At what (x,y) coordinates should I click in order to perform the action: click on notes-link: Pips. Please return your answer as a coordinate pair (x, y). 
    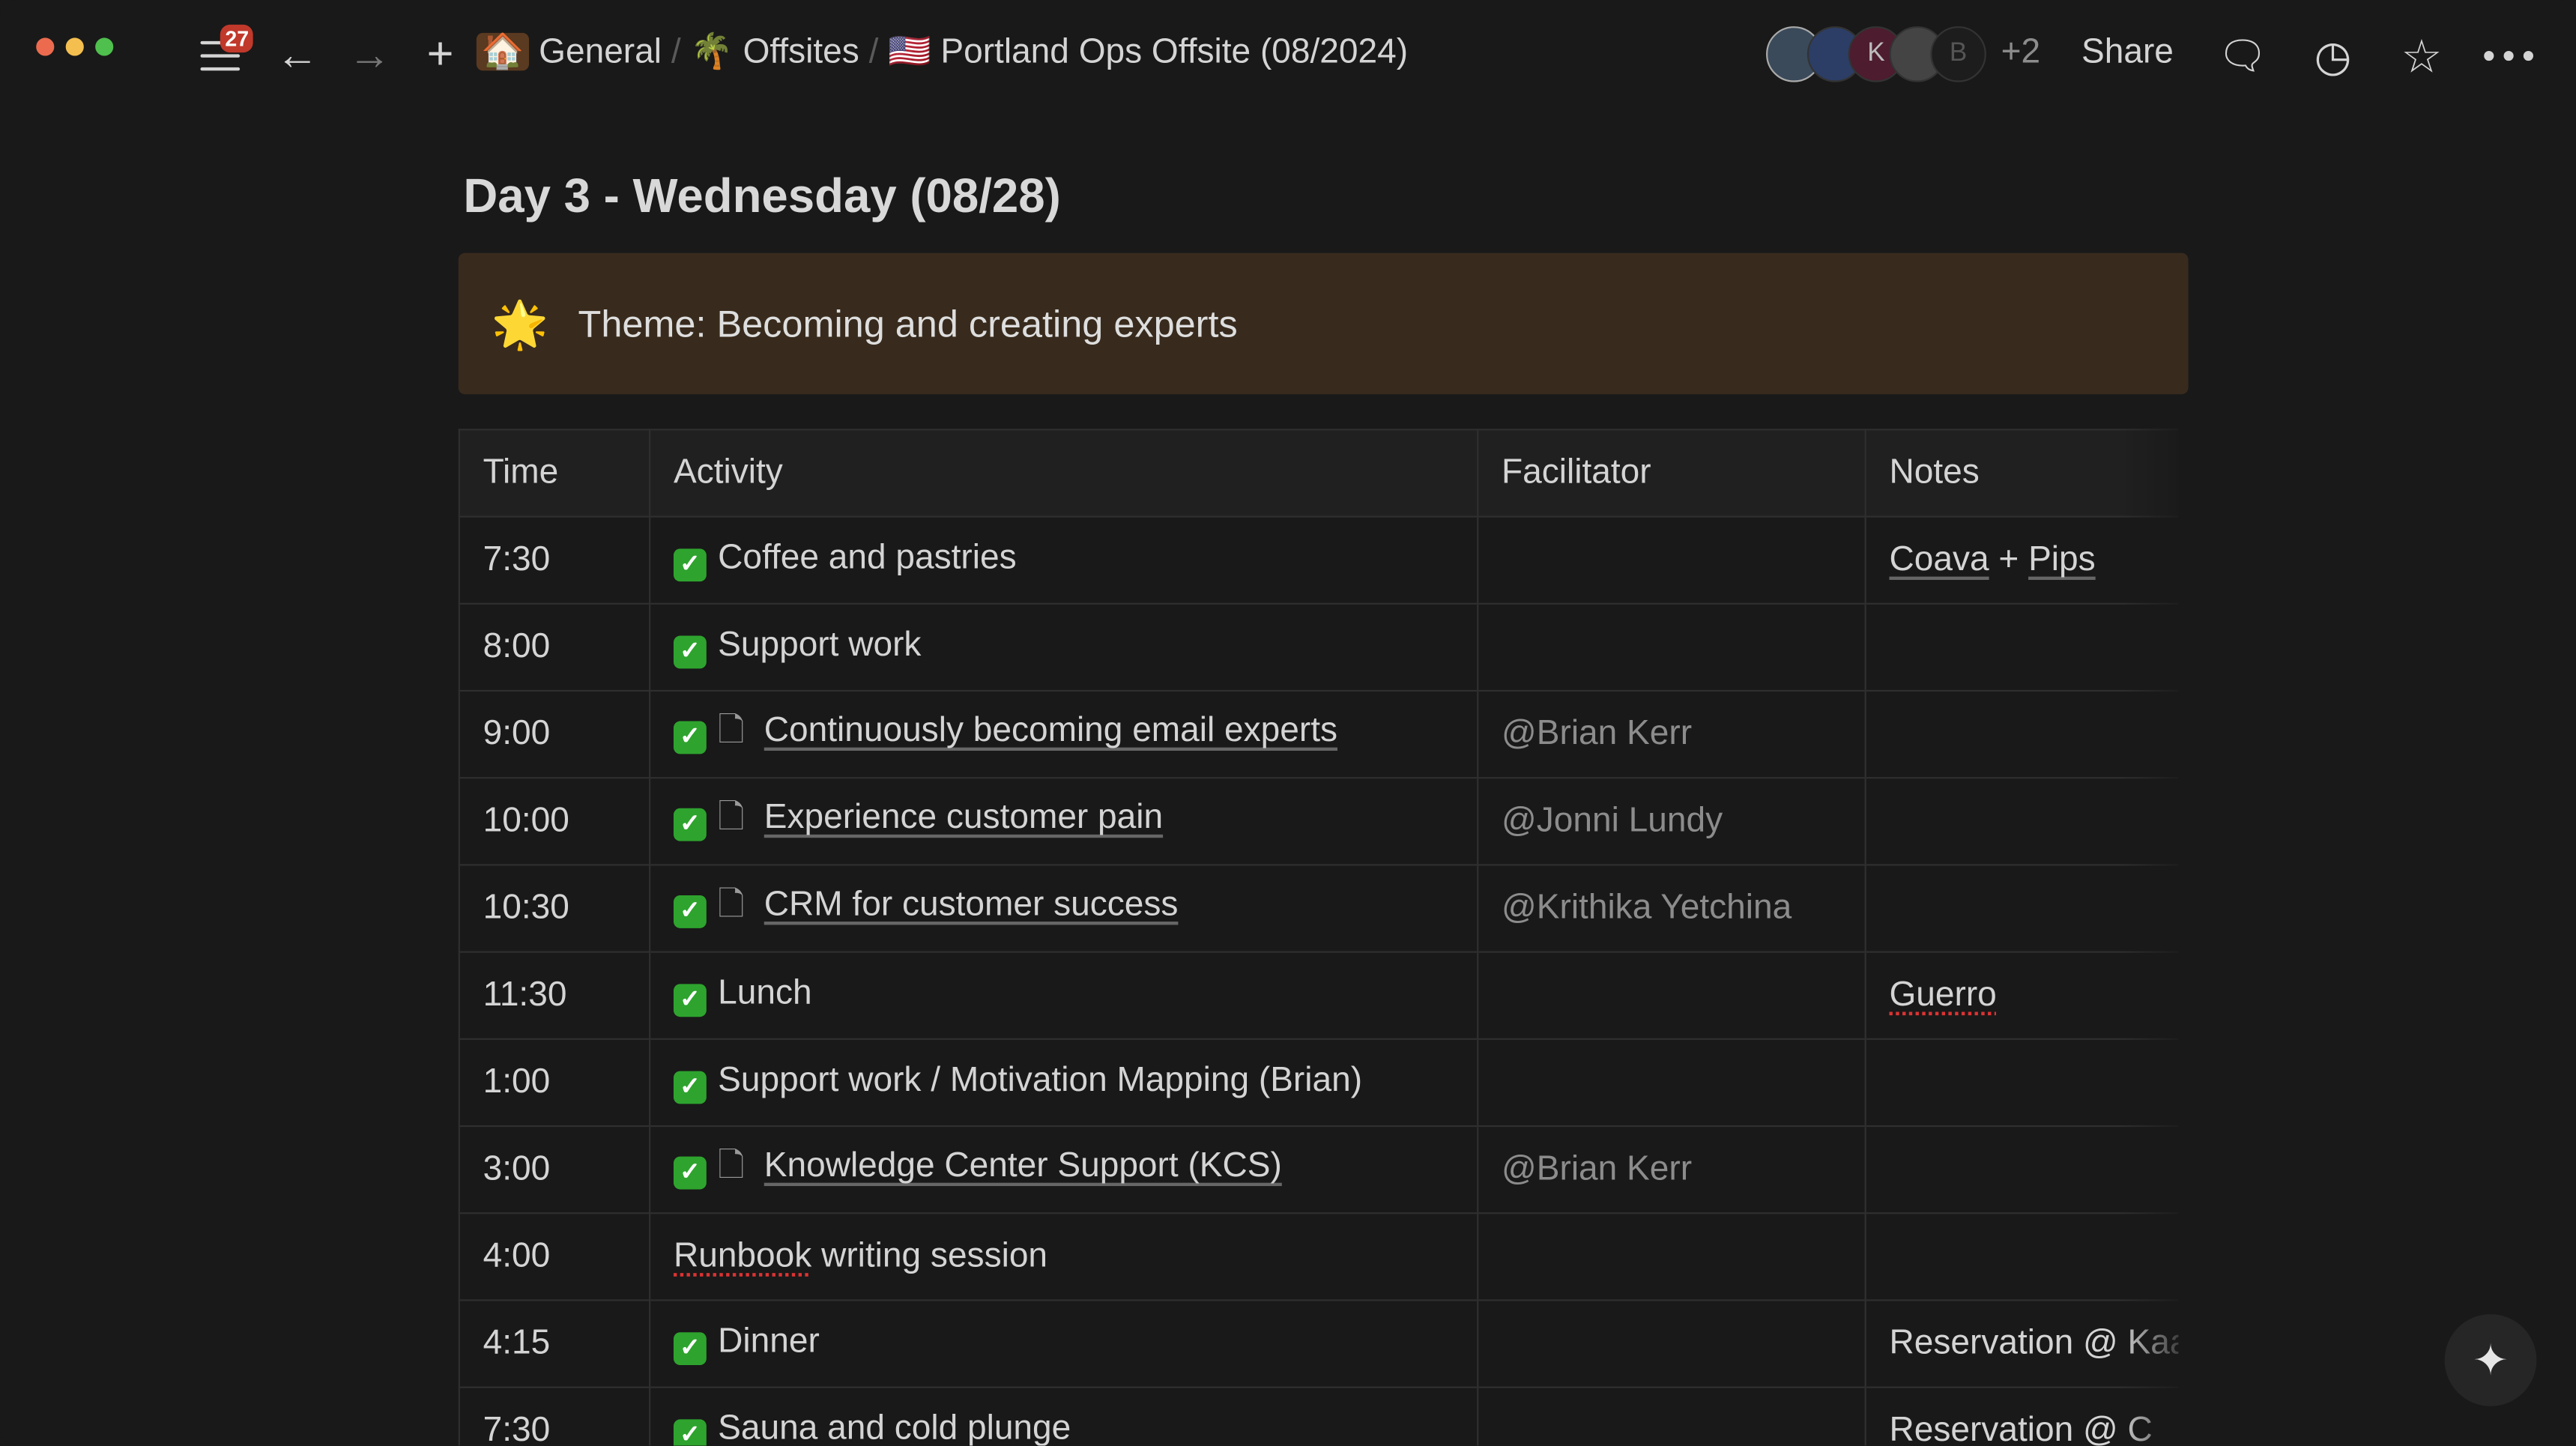
    Looking at the image, I should click on (2062, 559).